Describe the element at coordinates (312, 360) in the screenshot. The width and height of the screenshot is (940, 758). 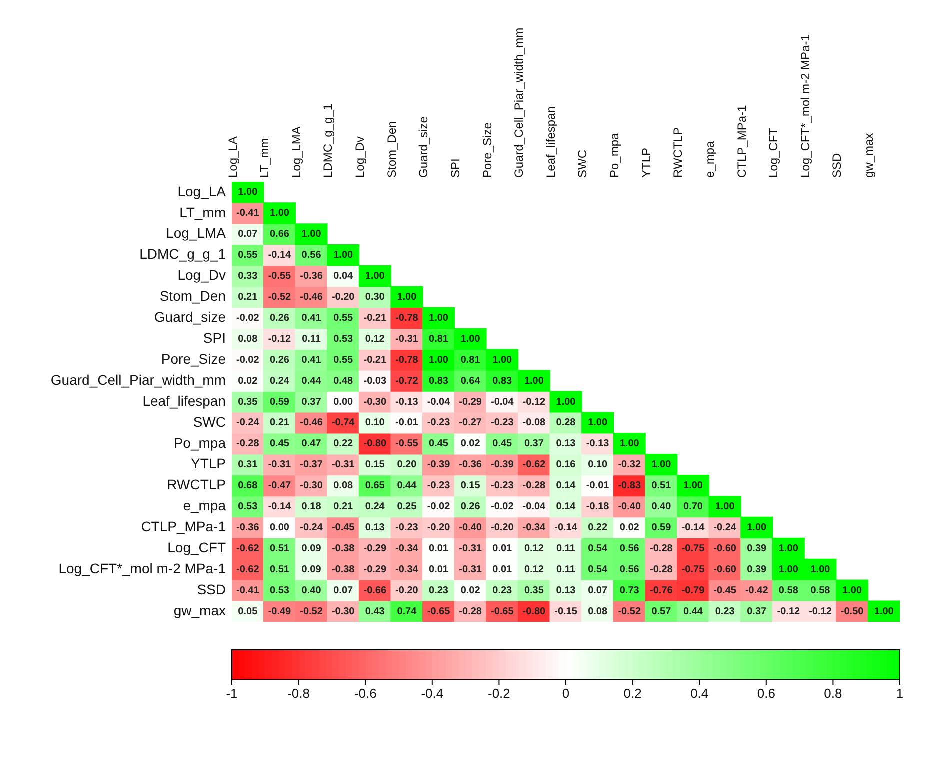
I see `data-label: 0.41` at that location.